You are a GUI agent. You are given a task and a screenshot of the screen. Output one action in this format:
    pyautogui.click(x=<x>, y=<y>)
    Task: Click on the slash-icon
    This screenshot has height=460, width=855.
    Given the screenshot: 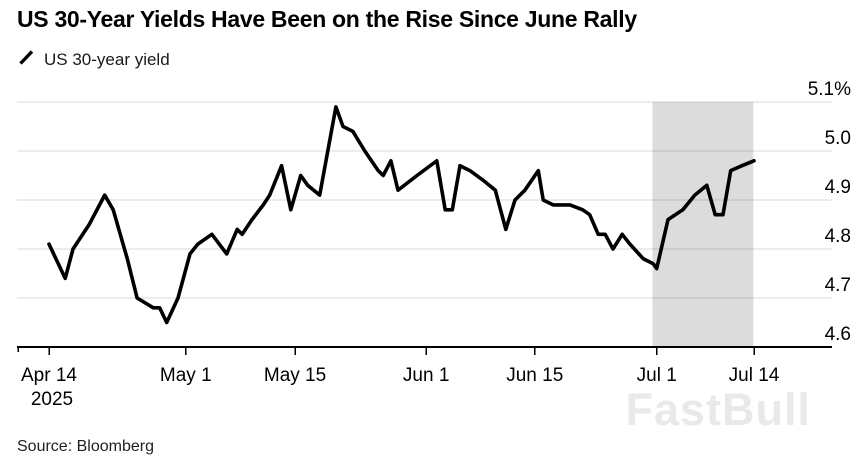 What is the action you would take?
    pyautogui.click(x=26, y=60)
    